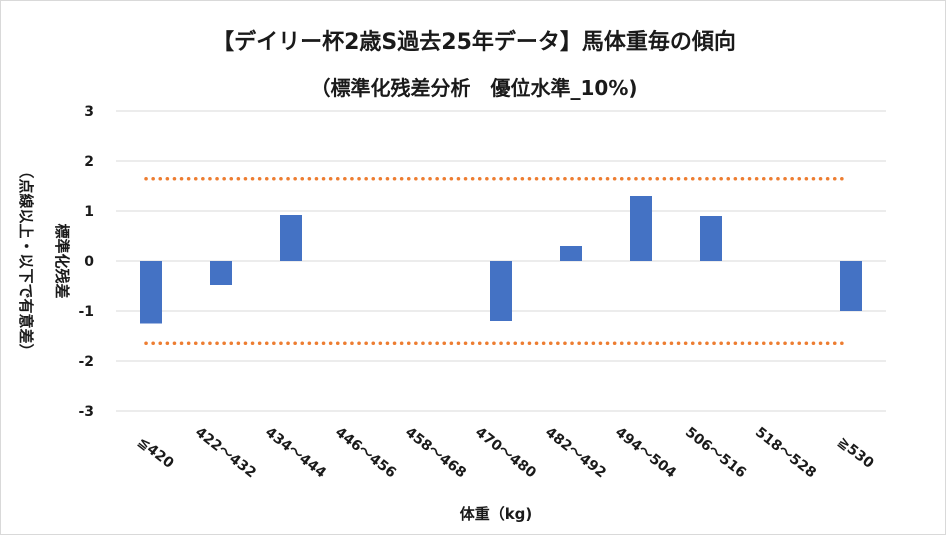 Image resolution: width=946 pixels, height=535 pixels. What do you see at coordinates (645, 452) in the screenshot?
I see `x-tick-label: 494～504` at bounding box center [645, 452].